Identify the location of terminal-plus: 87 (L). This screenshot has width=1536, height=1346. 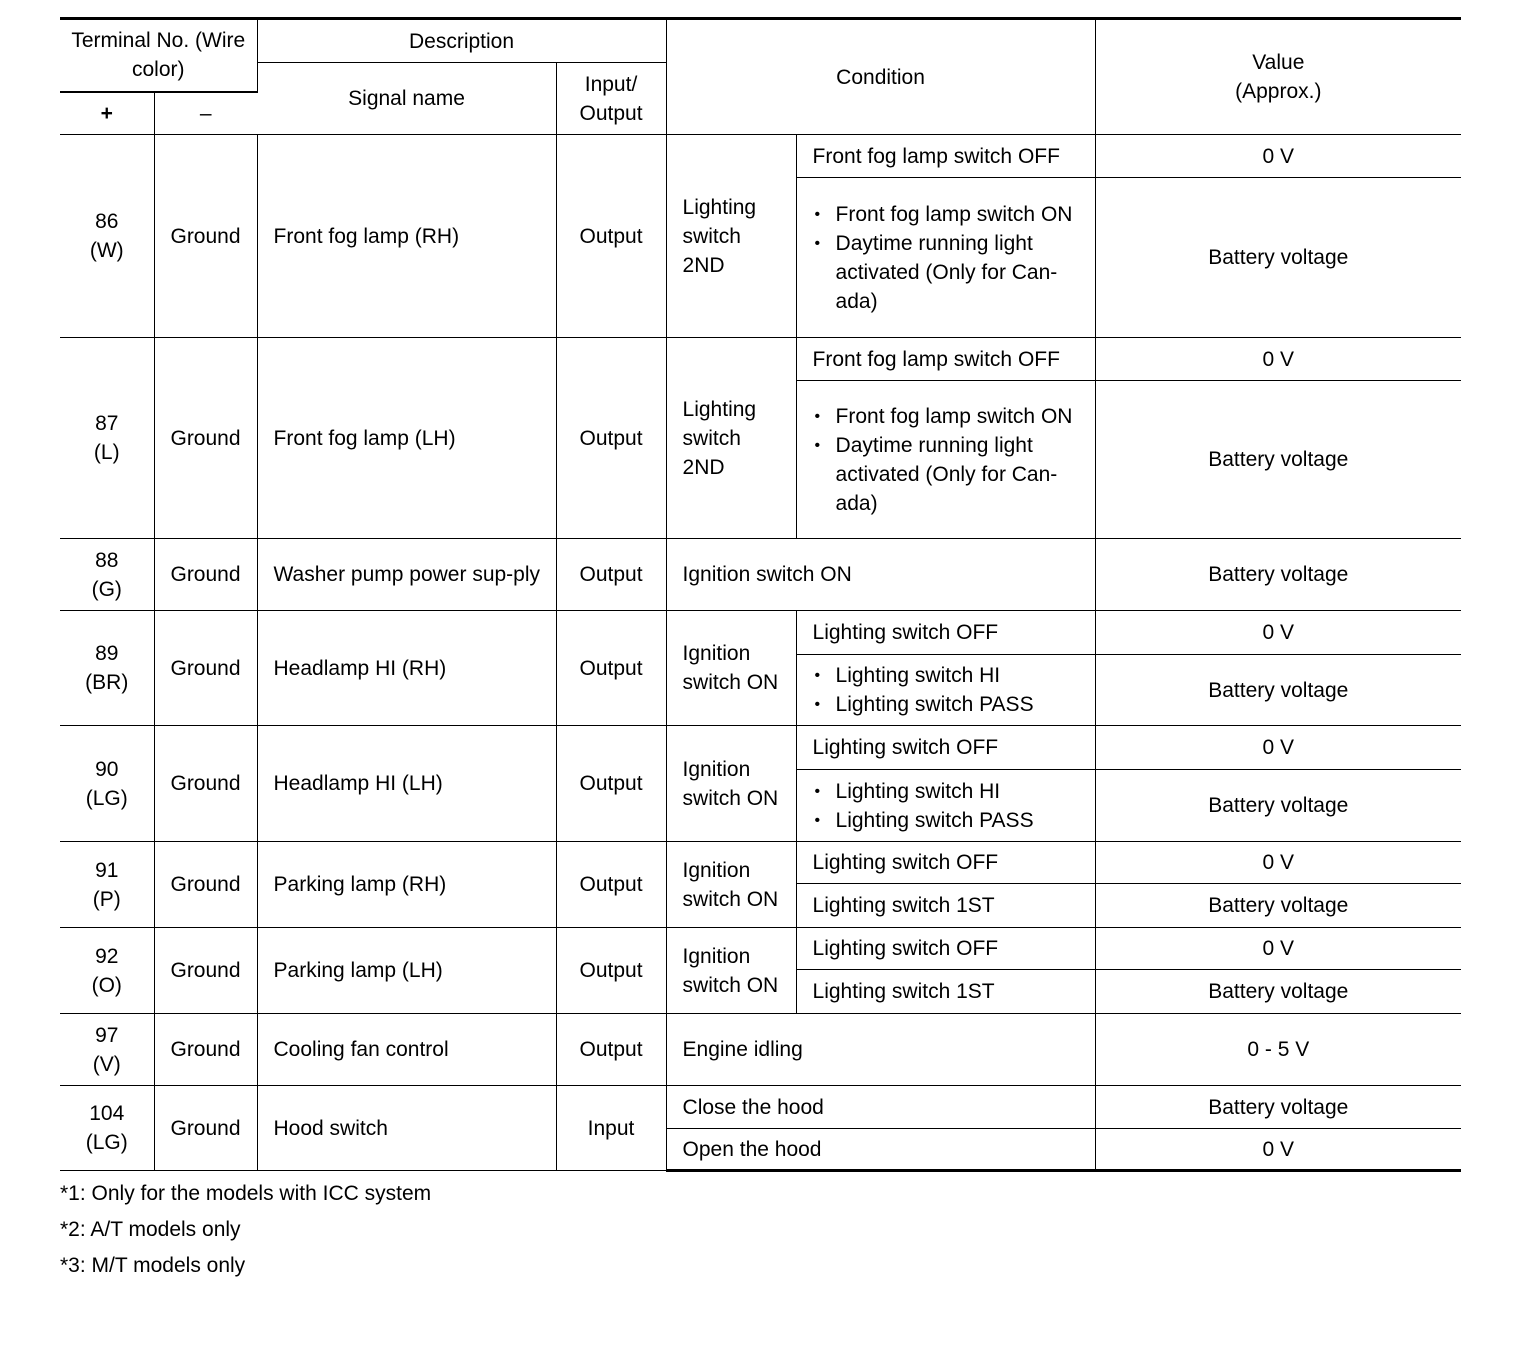
(107, 438).